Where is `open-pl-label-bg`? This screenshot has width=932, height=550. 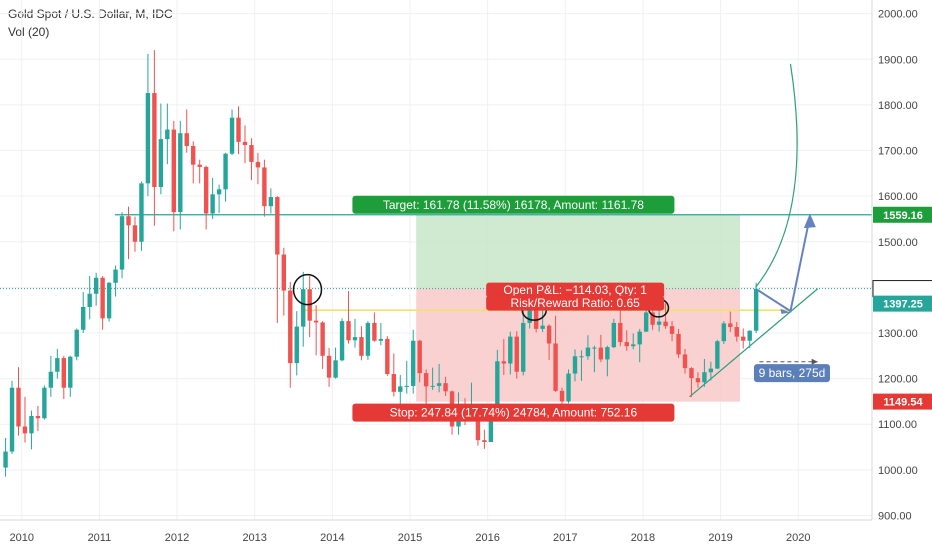
open-pl-label-bg is located at coordinates (575, 290).